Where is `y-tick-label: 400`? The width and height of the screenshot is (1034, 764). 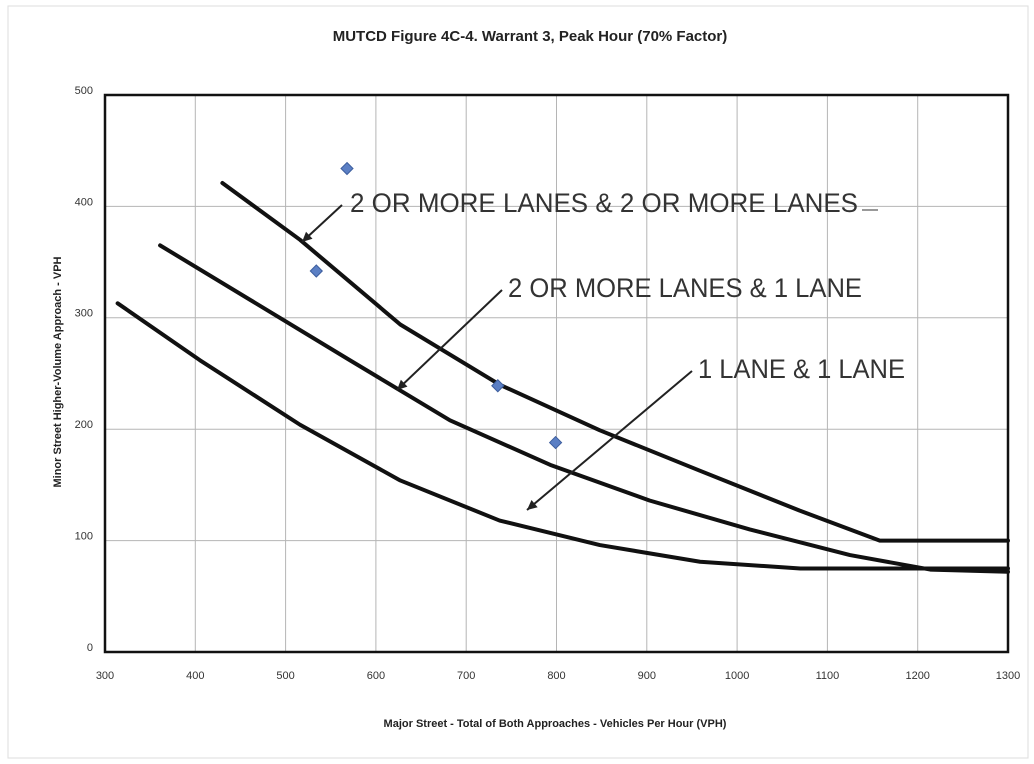
y-tick-label: 400 is located at coordinates (84, 202).